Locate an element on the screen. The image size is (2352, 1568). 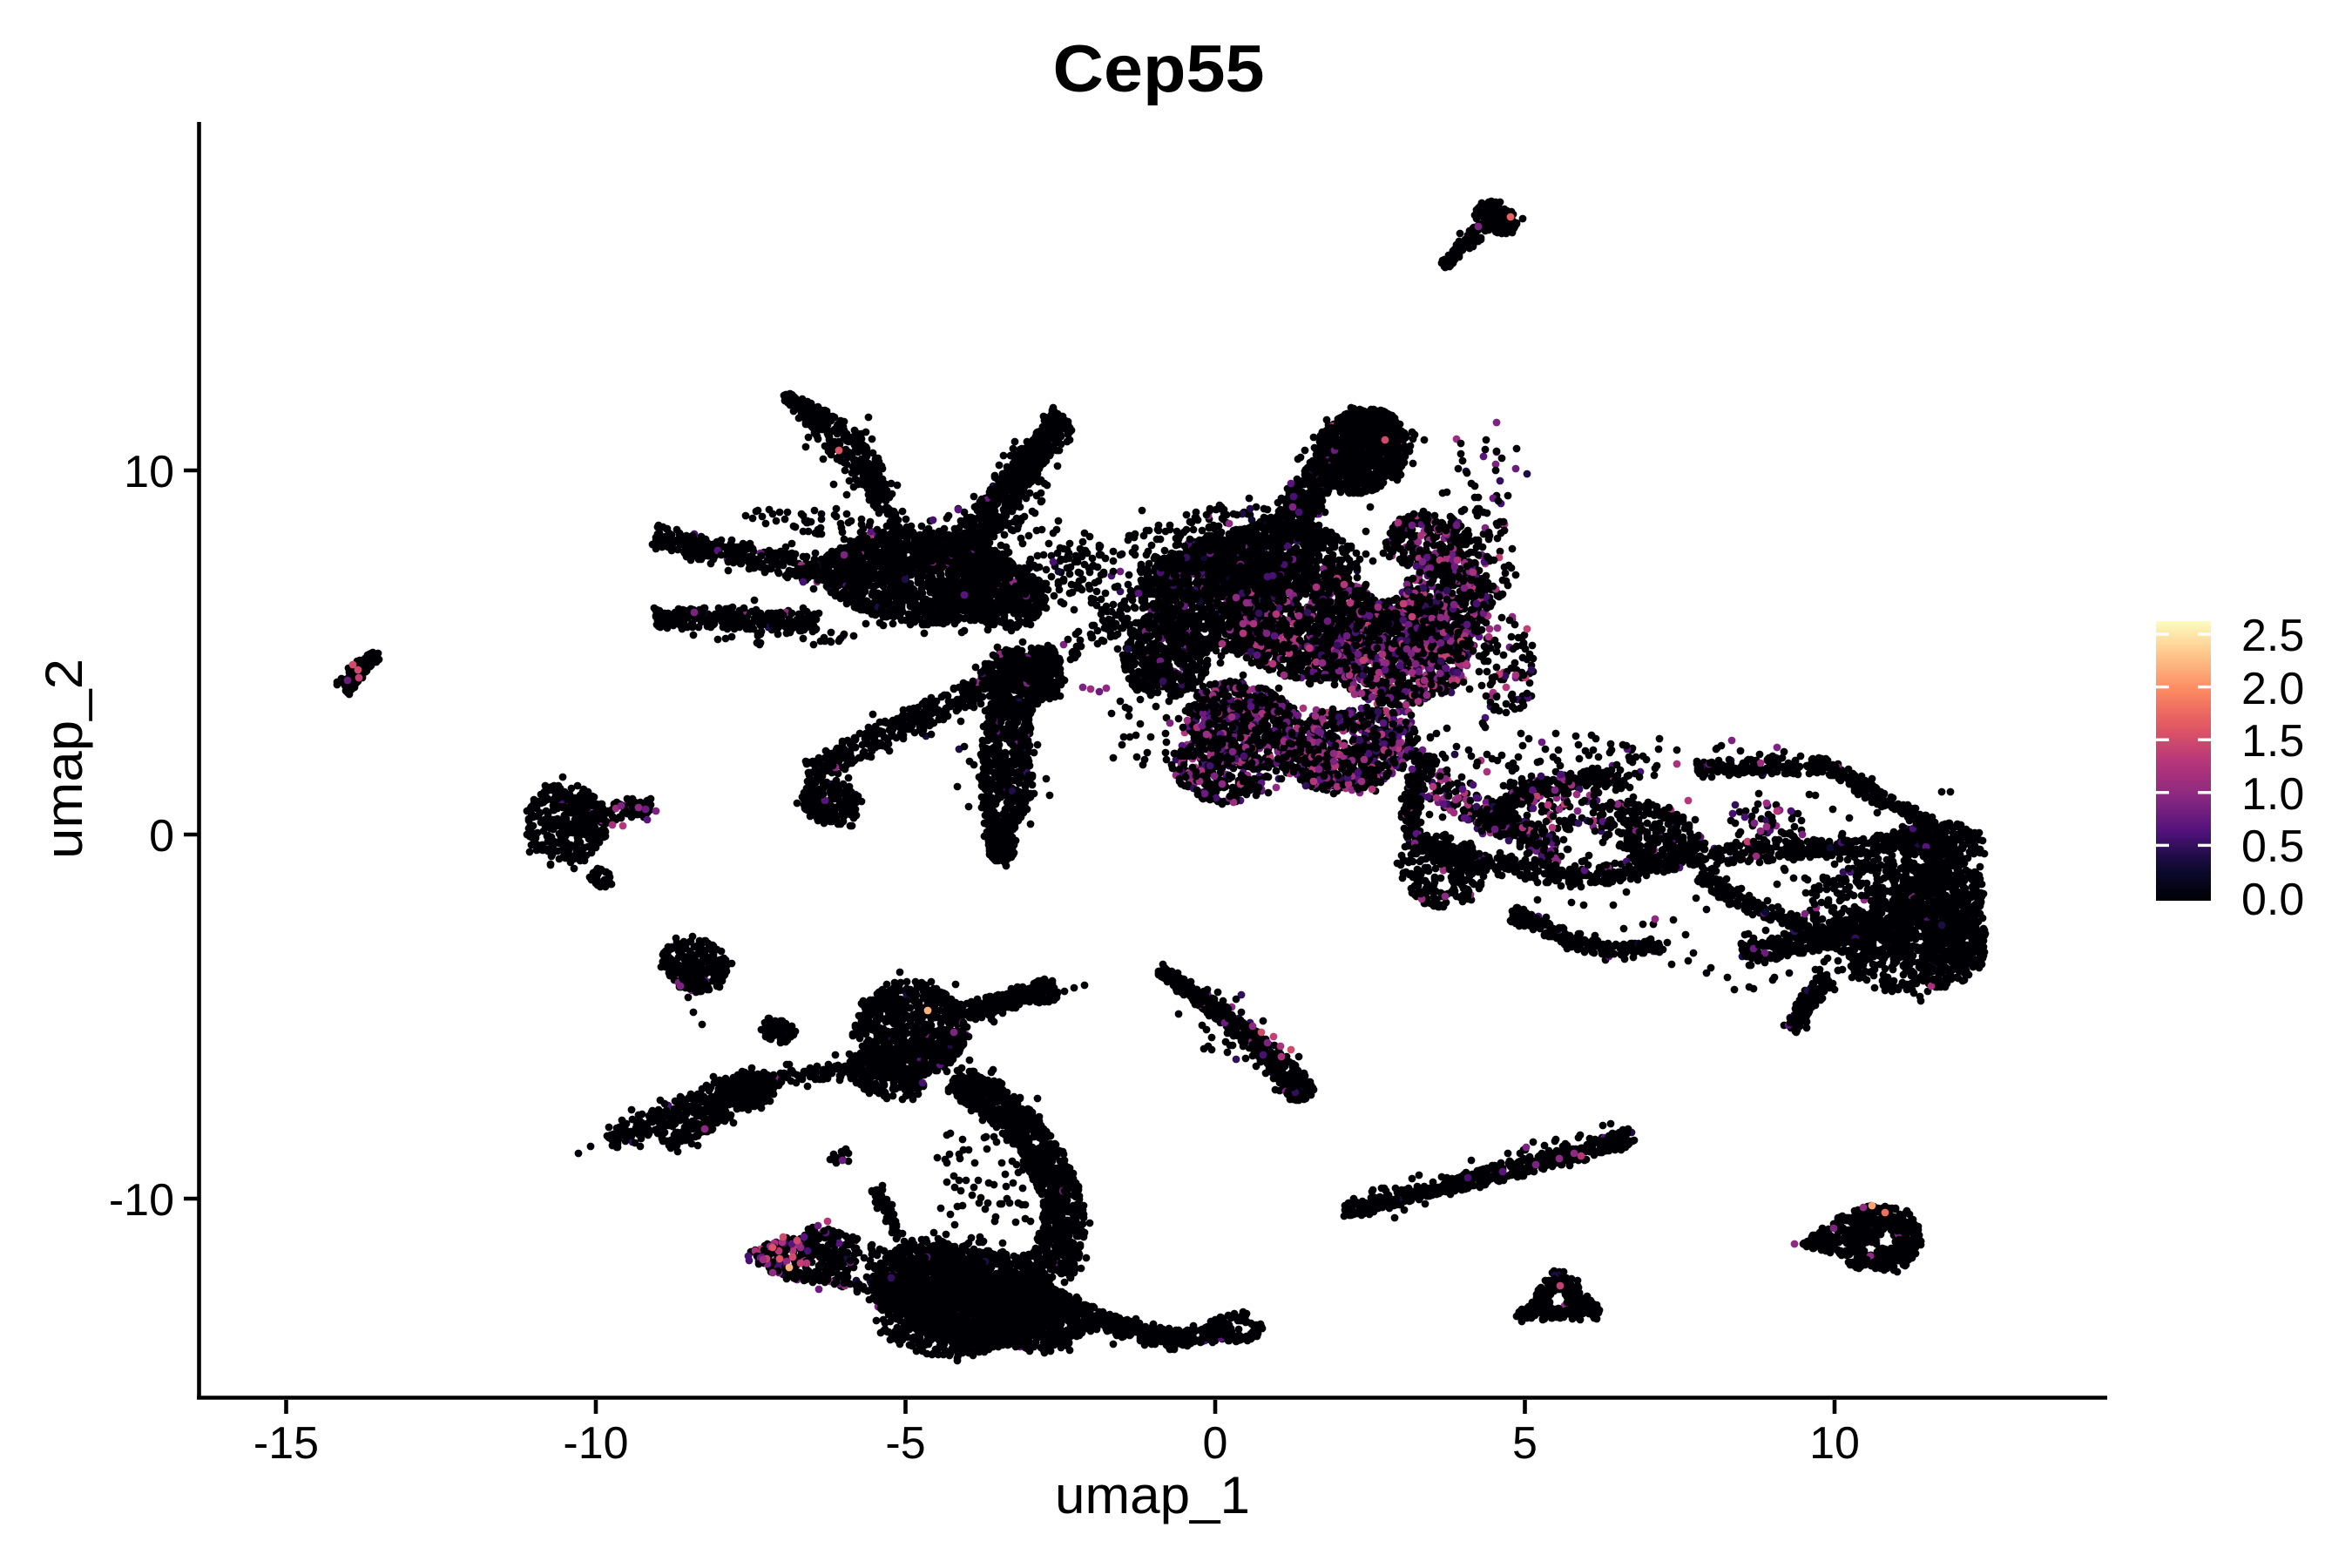
svg-text: umap_1 is located at coordinates (1152, 1495).